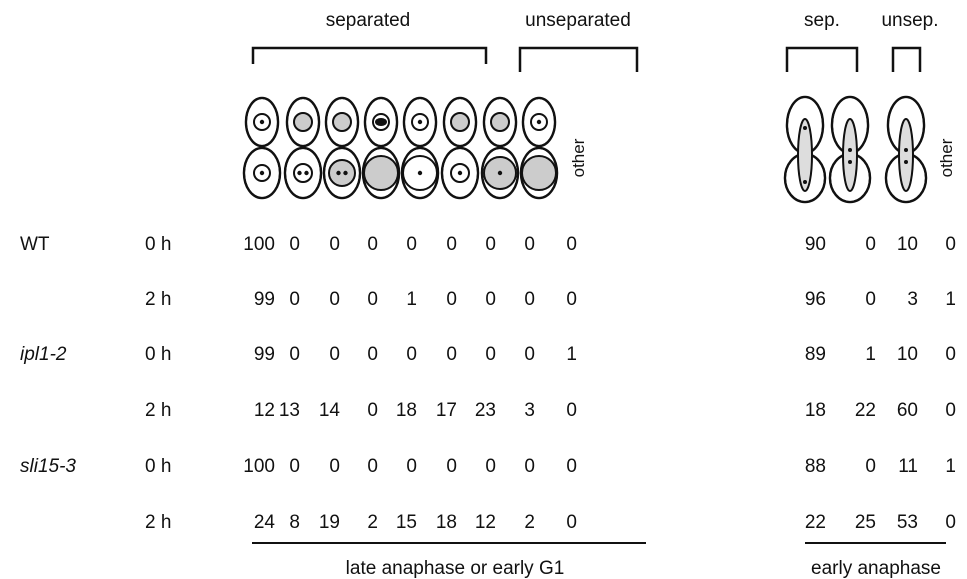 This screenshot has height=579, width=967. I want to click on cell-value: 19, so click(329, 522).